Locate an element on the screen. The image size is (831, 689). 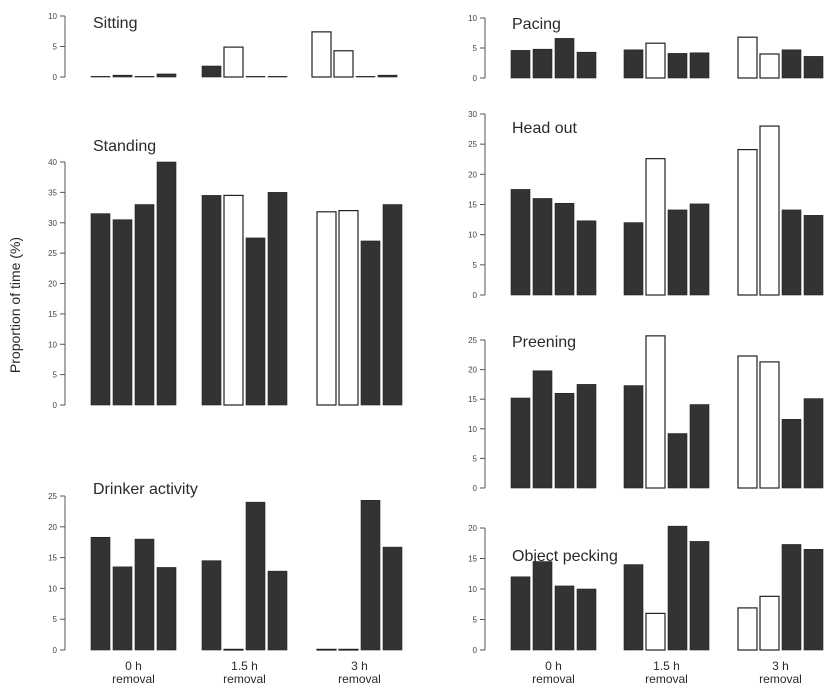
bar-pacing-g0-b0 is located at coordinates (520, 64).